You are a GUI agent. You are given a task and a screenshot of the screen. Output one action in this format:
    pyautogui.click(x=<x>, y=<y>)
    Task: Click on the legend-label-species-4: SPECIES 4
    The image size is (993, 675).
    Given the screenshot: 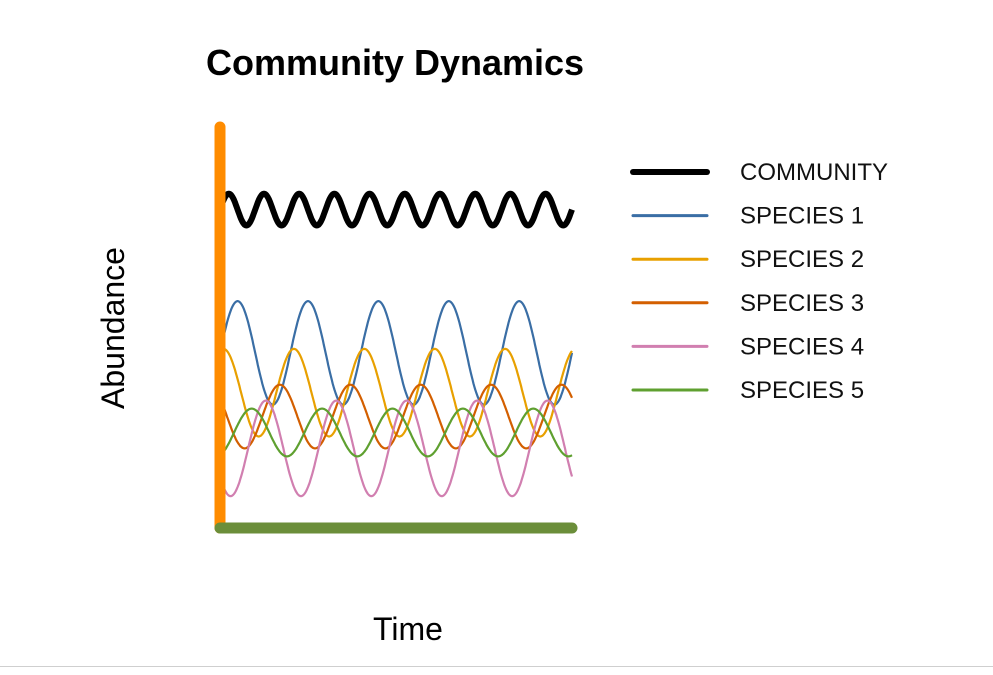 What is the action you would take?
    pyautogui.click(x=802, y=346)
    